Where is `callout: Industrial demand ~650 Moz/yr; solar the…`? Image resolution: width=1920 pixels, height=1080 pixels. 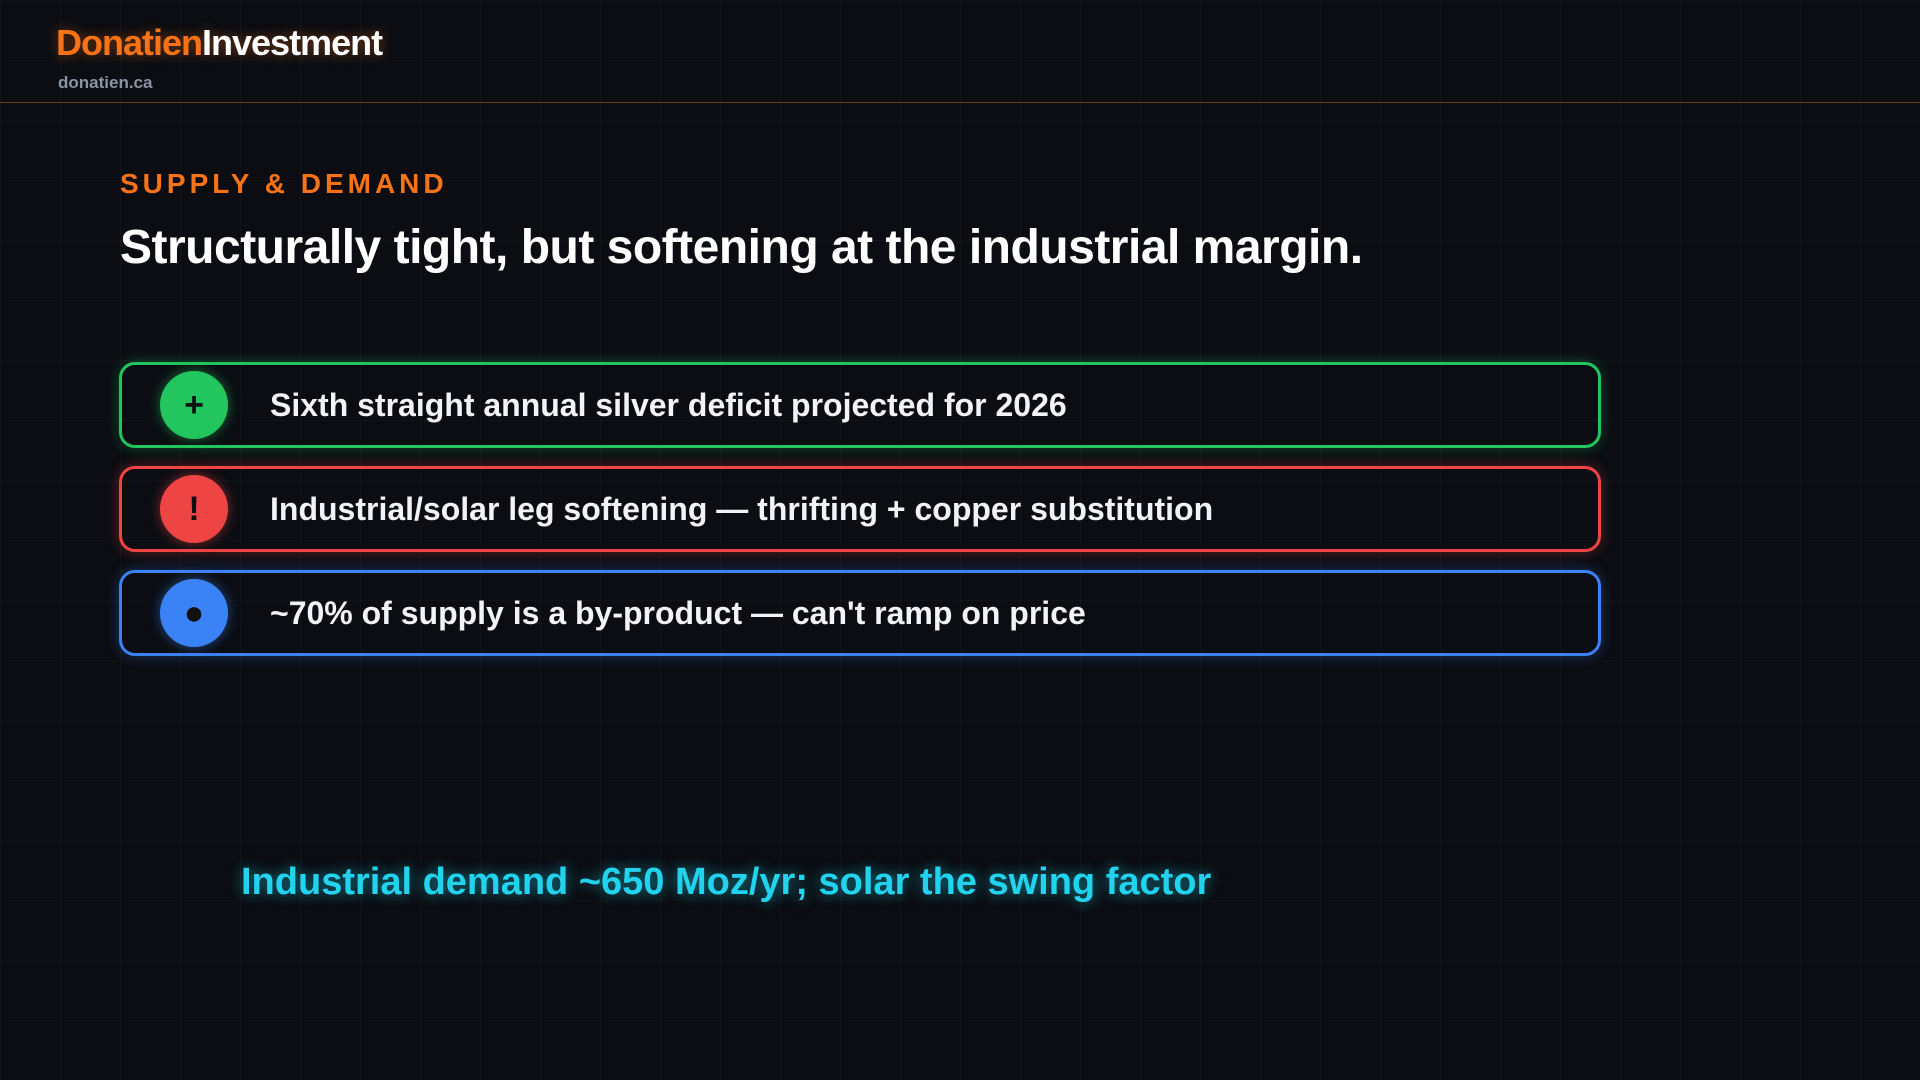
callout: Industrial demand ~650 Moz/yr; solar the… is located at coordinates (726, 882).